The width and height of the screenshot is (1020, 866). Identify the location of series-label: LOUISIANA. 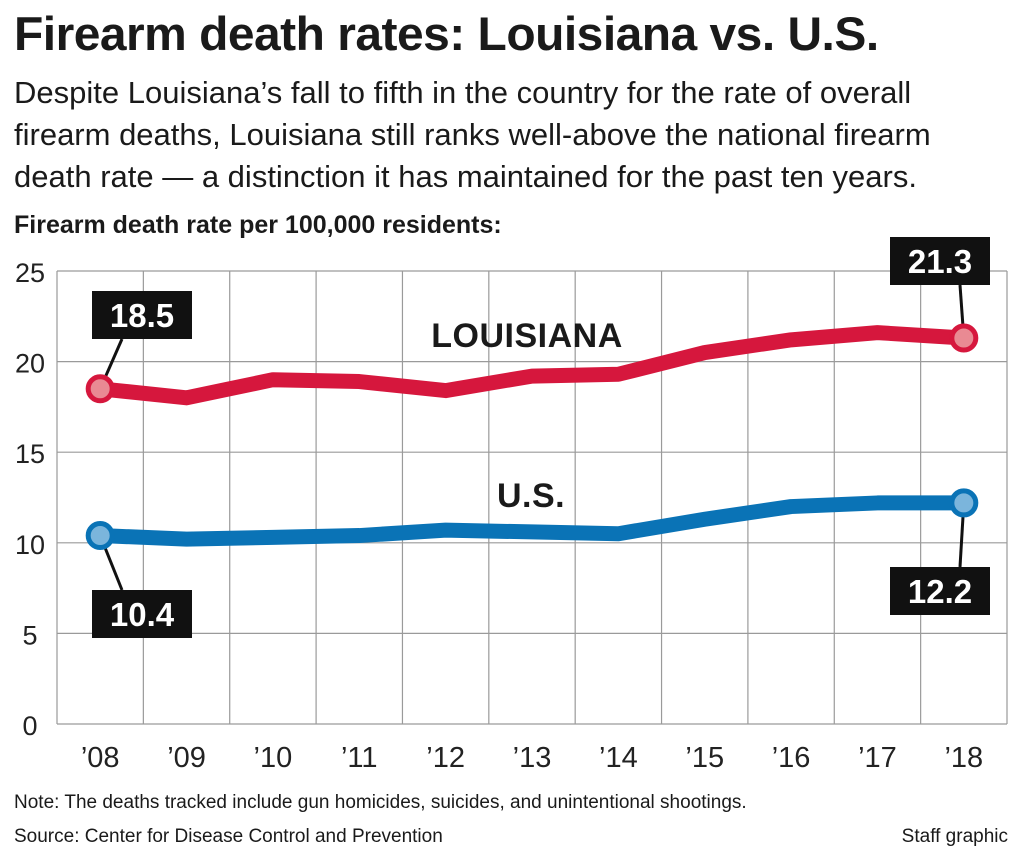
(527, 336).